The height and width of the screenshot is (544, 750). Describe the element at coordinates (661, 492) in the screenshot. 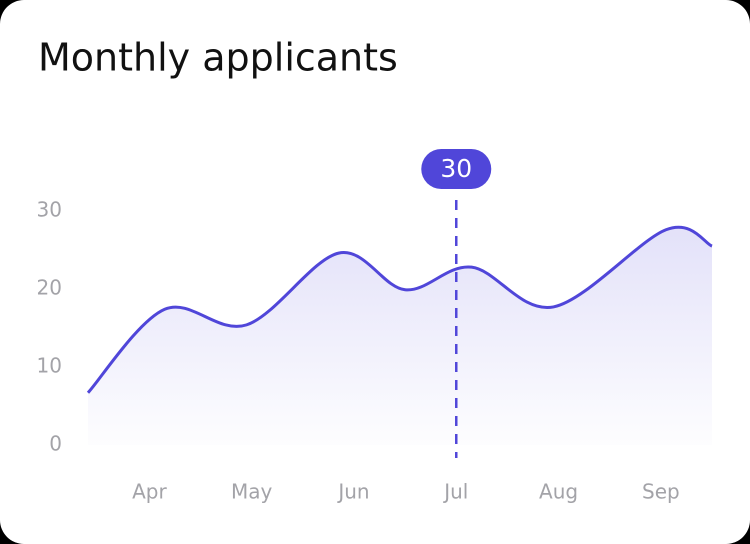

I see `x-tick-label: Sep` at that location.